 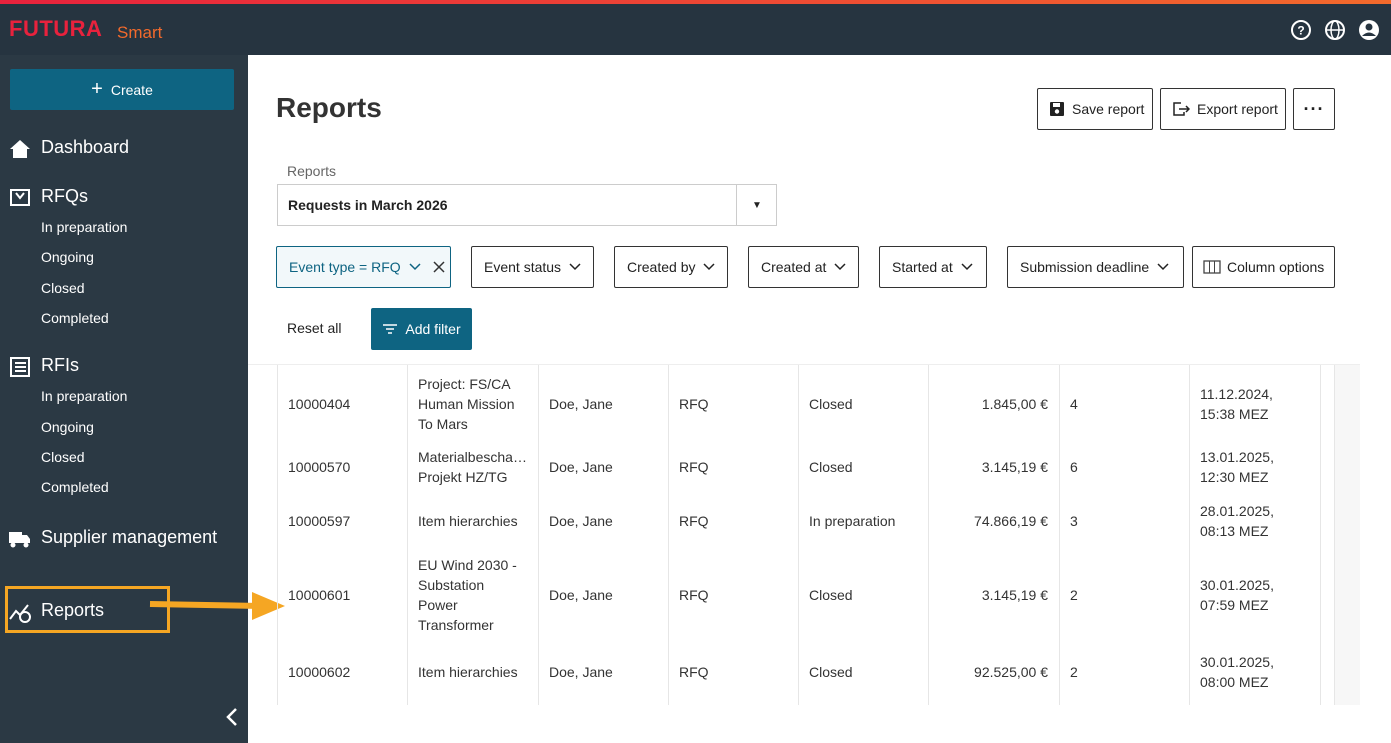 I want to click on collapse-button, so click(x=232, y=717).